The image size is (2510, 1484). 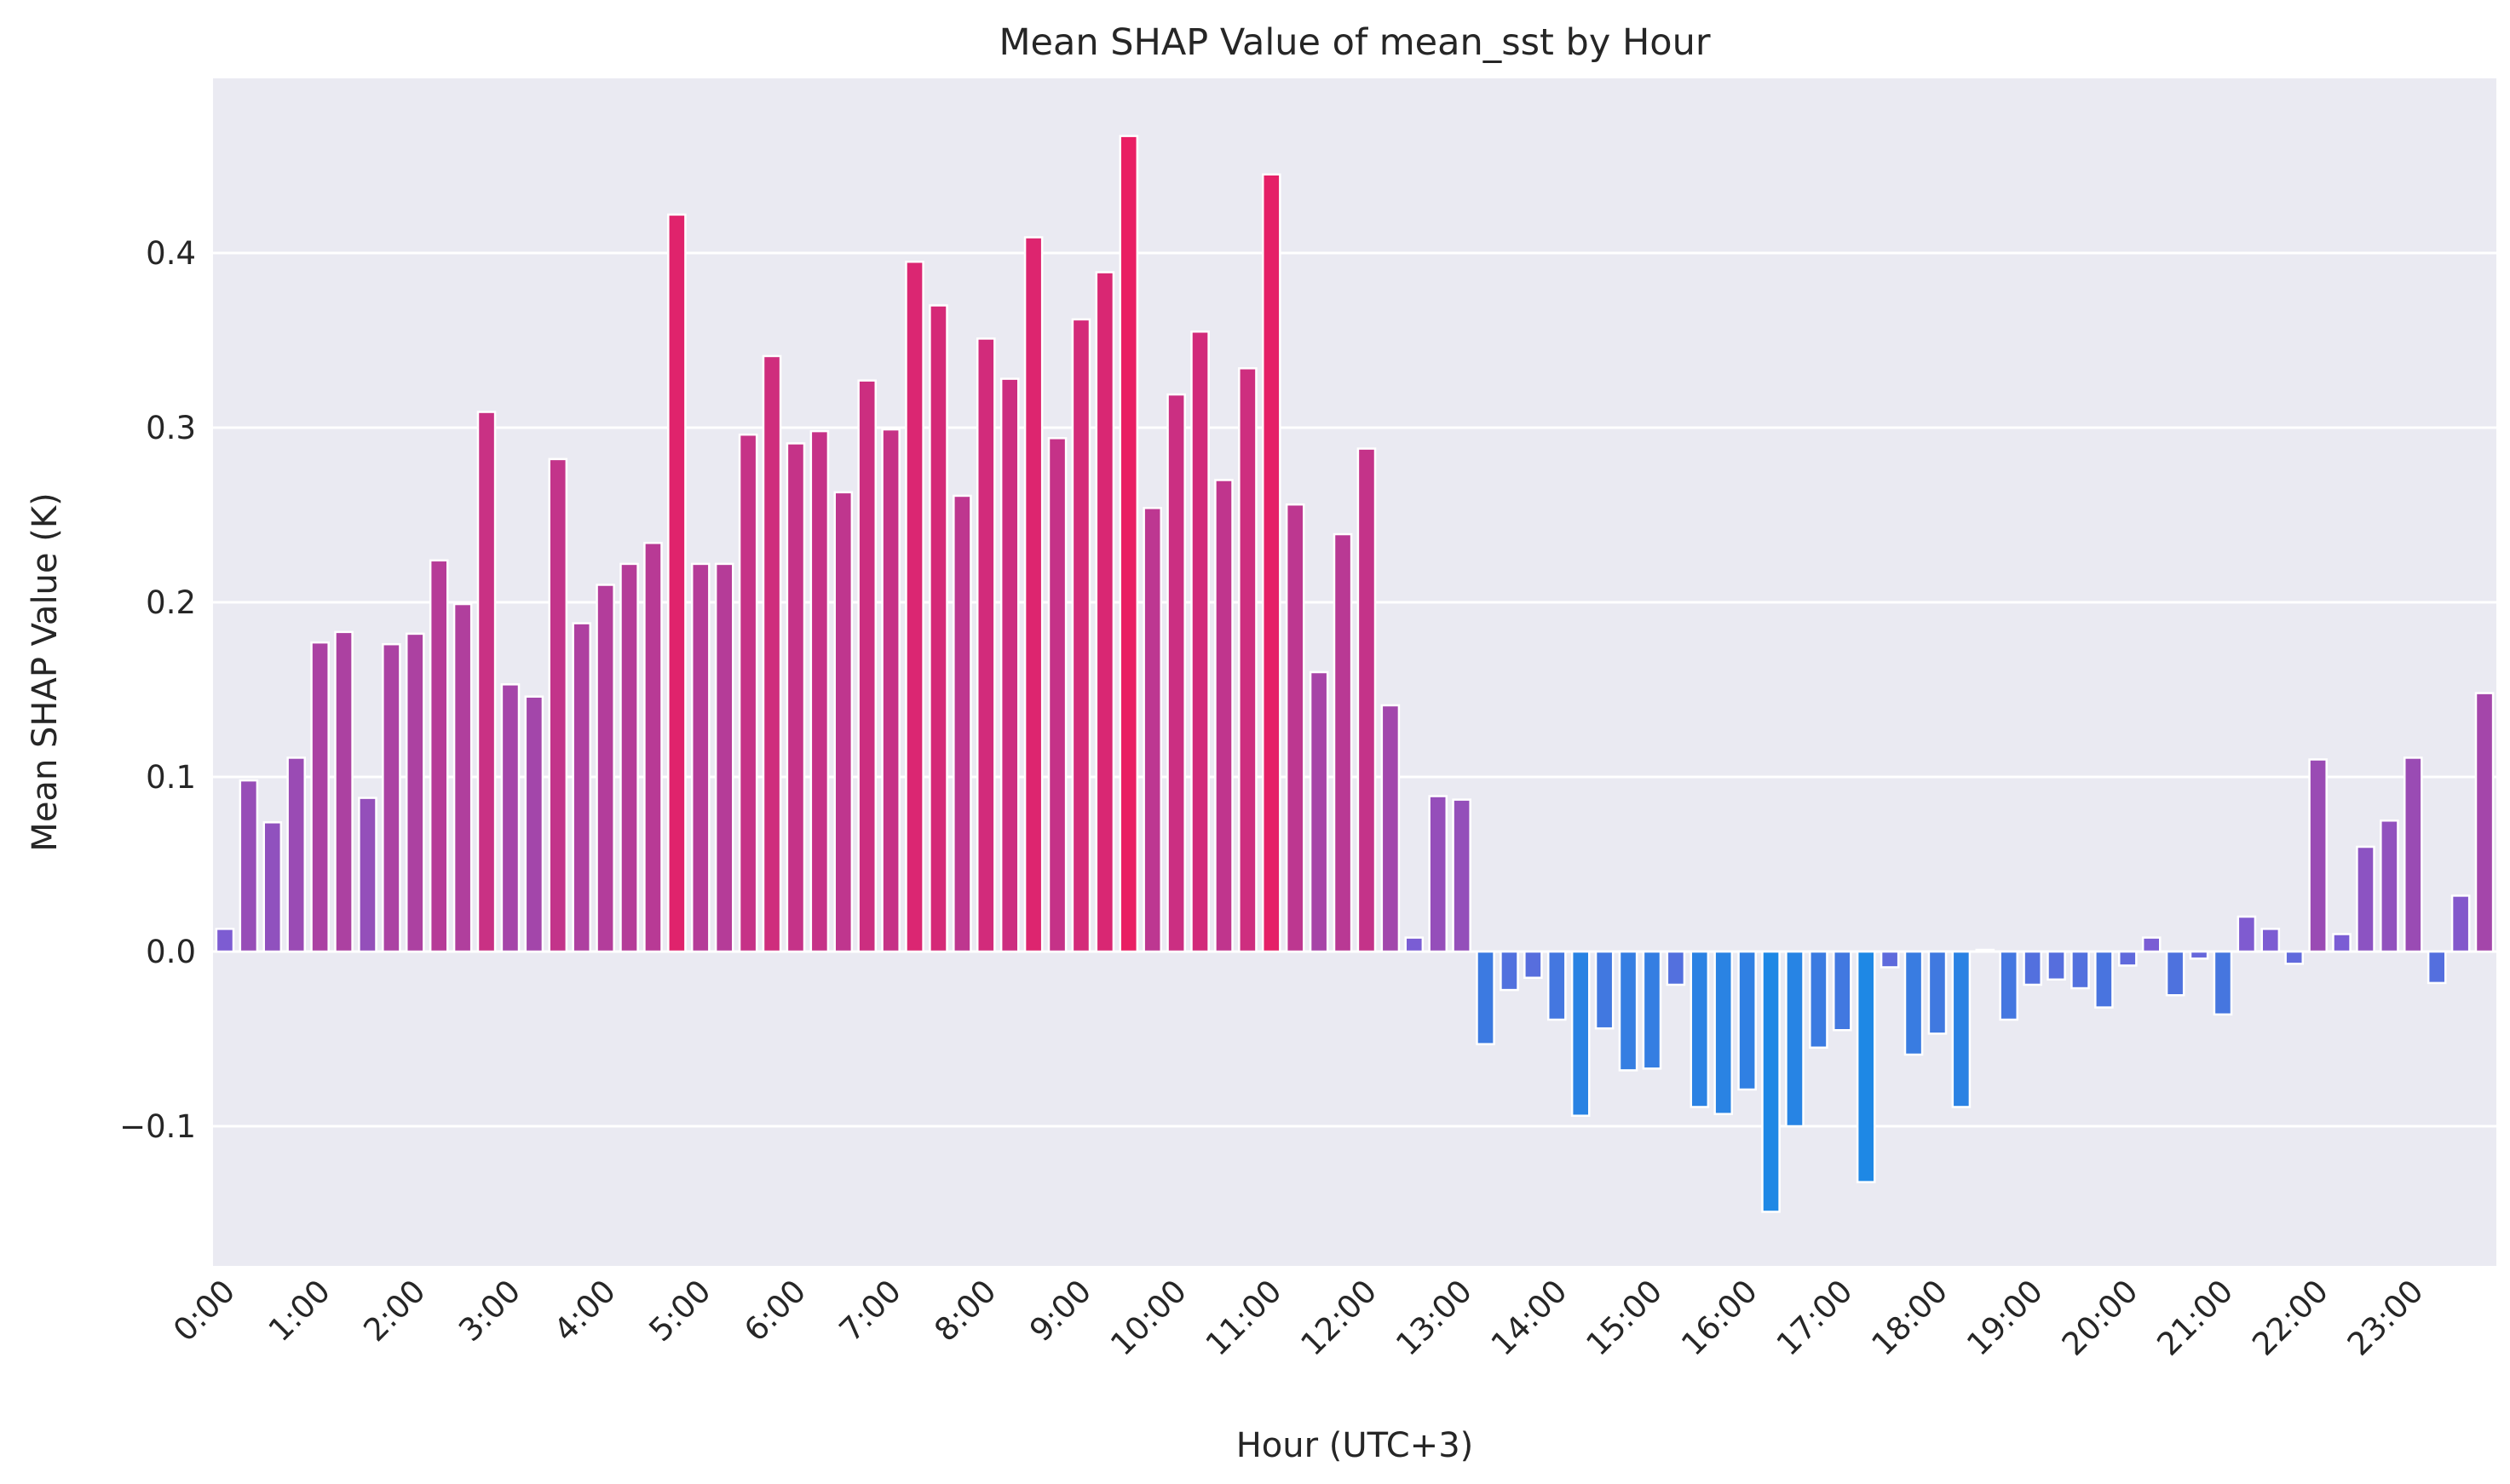 What do you see at coordinates (2385, 1318) in the screenshot?
I see `x-tick-label: 23:00` at bounding box center [2385, 1318].